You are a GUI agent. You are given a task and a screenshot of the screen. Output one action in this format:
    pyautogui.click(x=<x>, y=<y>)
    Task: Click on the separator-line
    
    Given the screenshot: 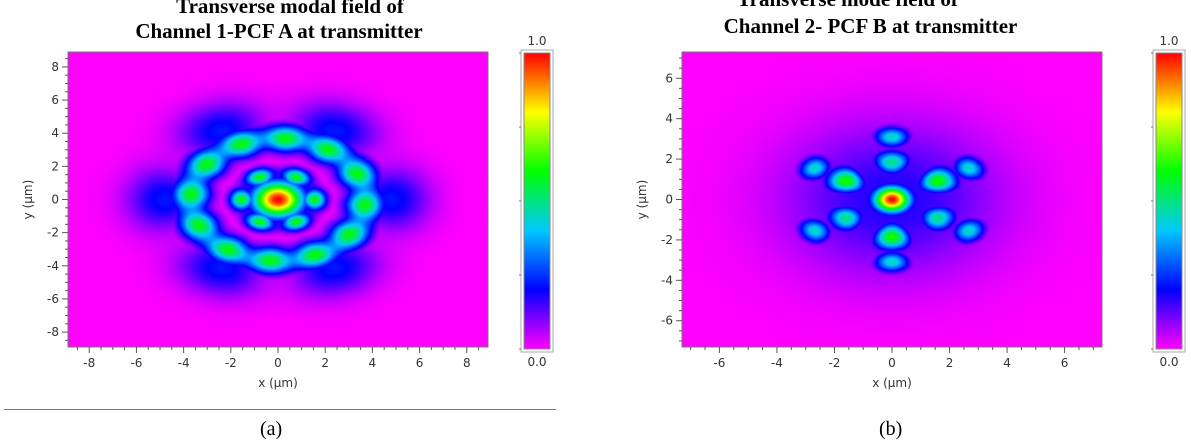 What is the action you would take?
    pyautogui.click(x=280, y=409)
    